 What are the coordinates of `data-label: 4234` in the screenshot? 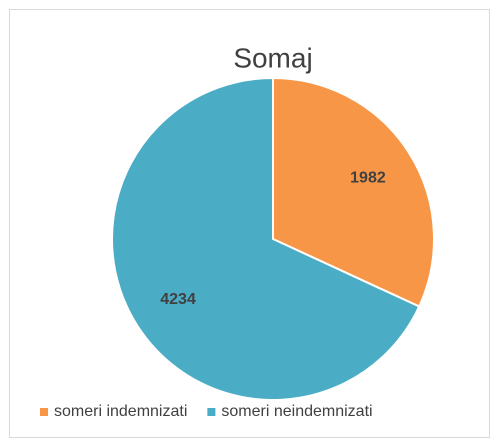 It's located at (178, 299).